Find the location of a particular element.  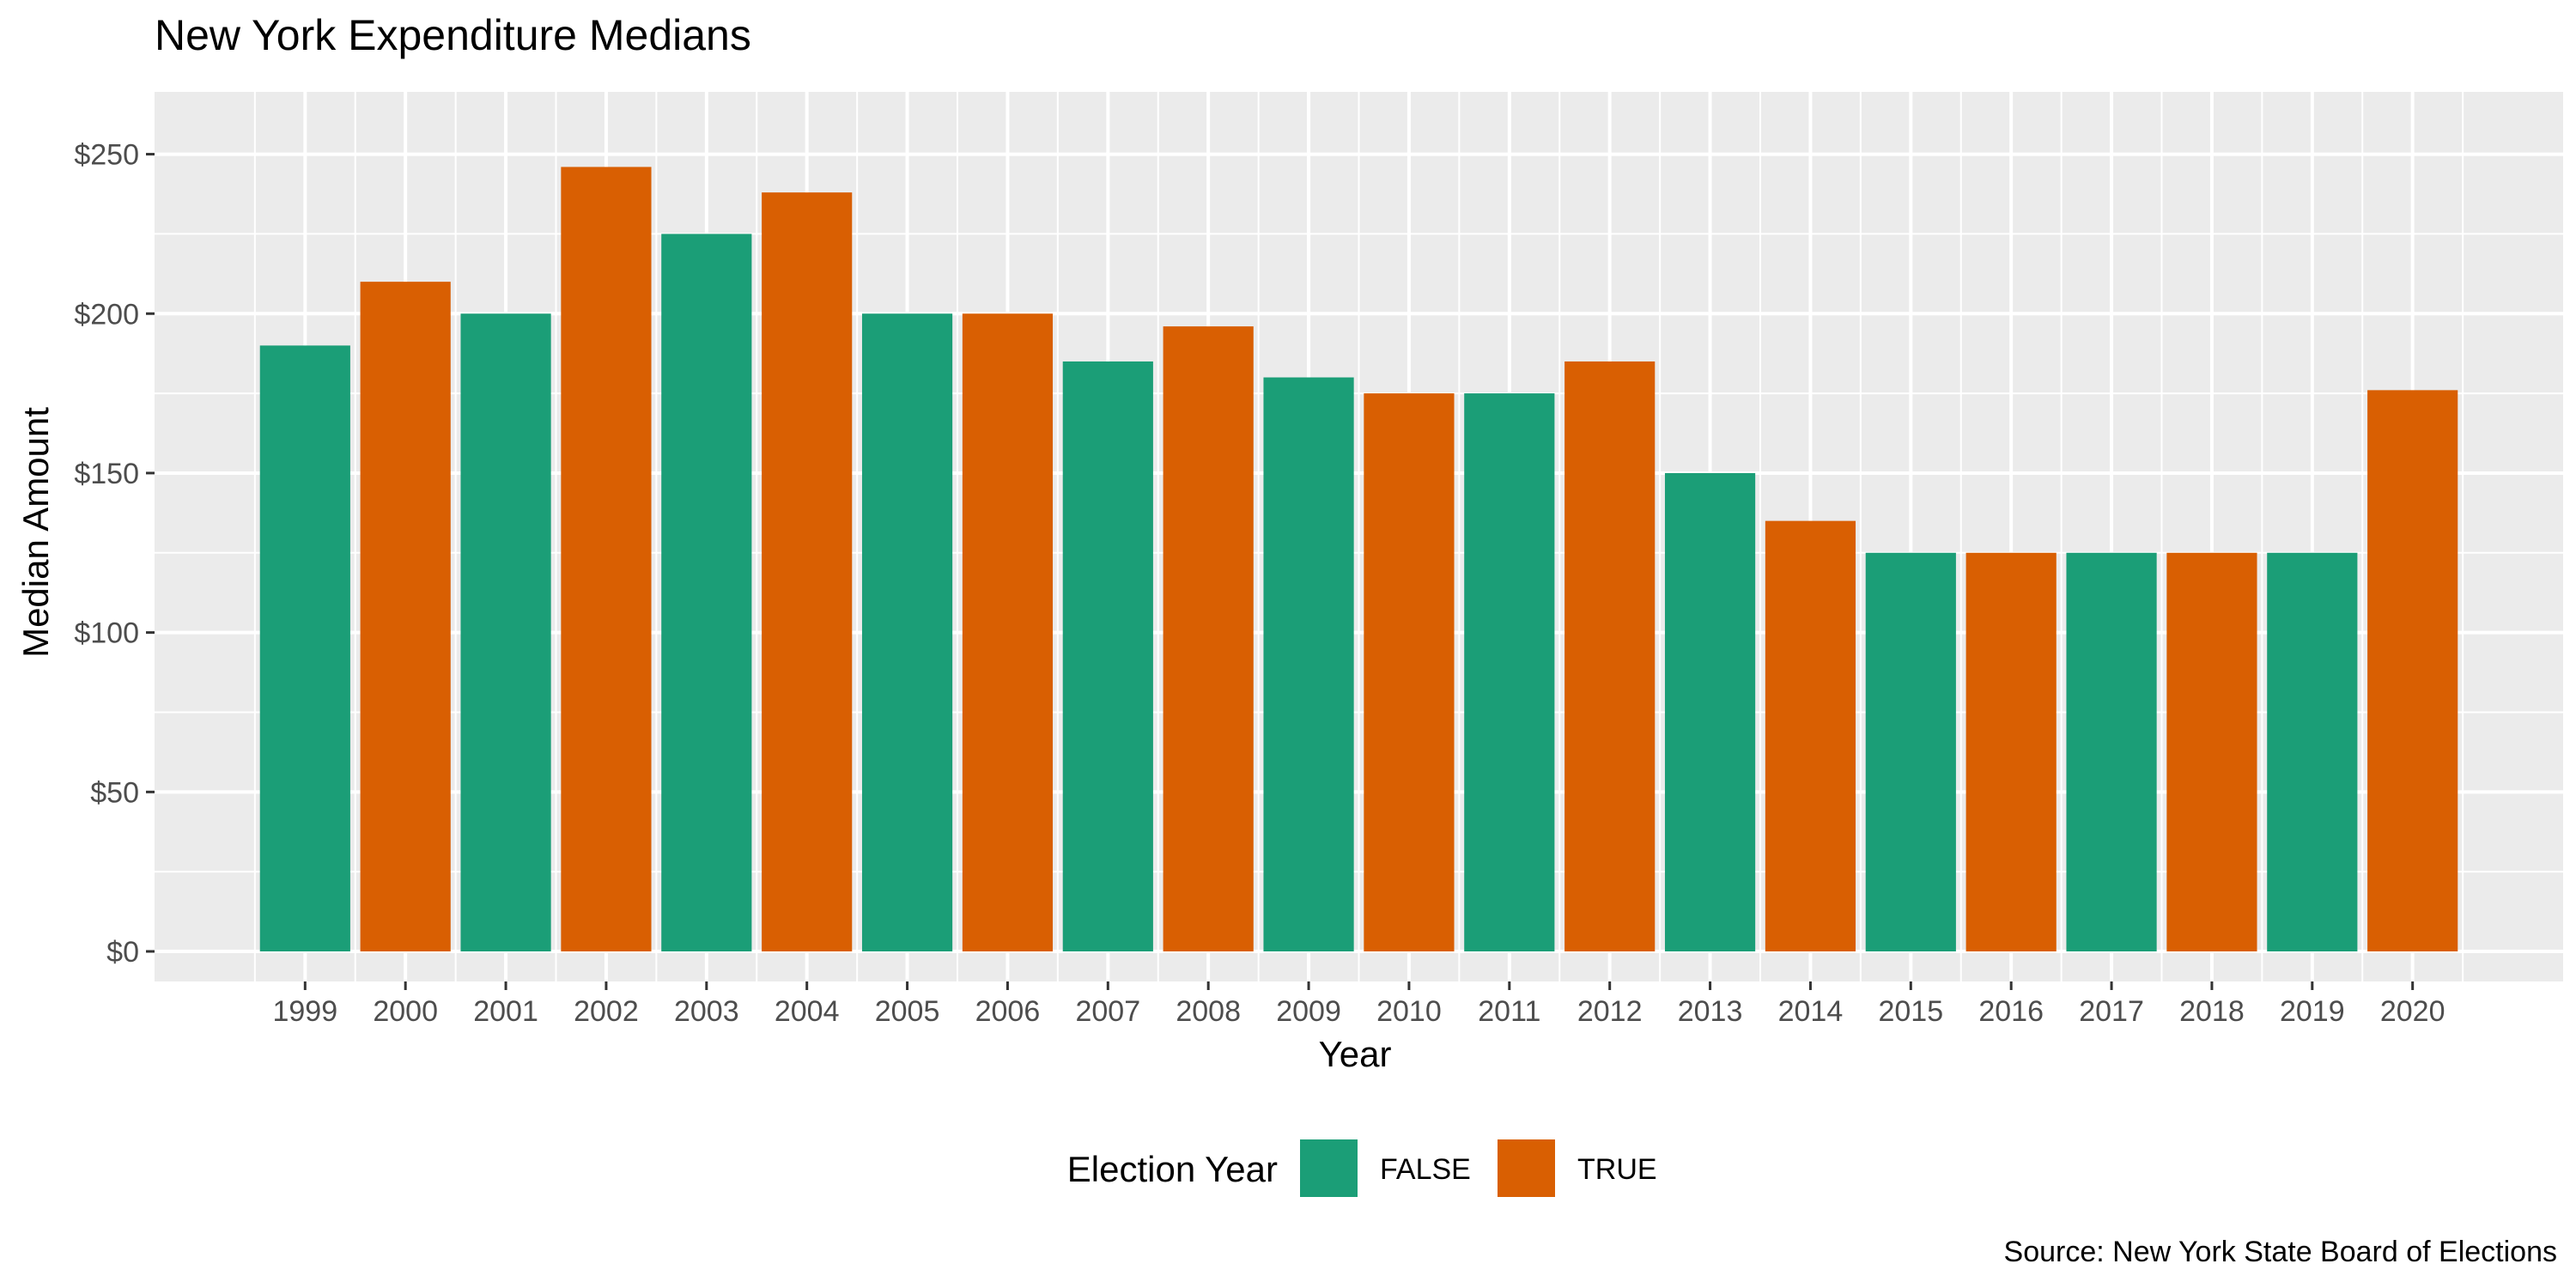

bar-2003 is located at coordinates (706, 592).